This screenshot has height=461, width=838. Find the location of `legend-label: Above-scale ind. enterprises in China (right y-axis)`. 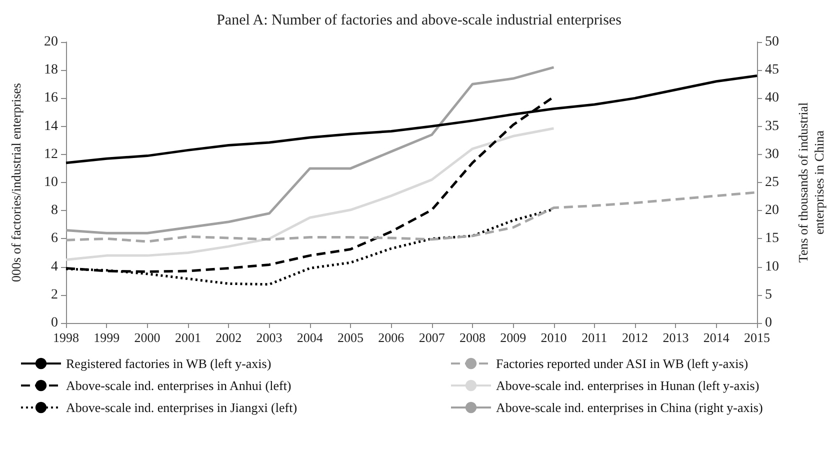

legend-label: Above-scale ind. enterprises in China (right y-axis) is located at coordinates (629, 407).